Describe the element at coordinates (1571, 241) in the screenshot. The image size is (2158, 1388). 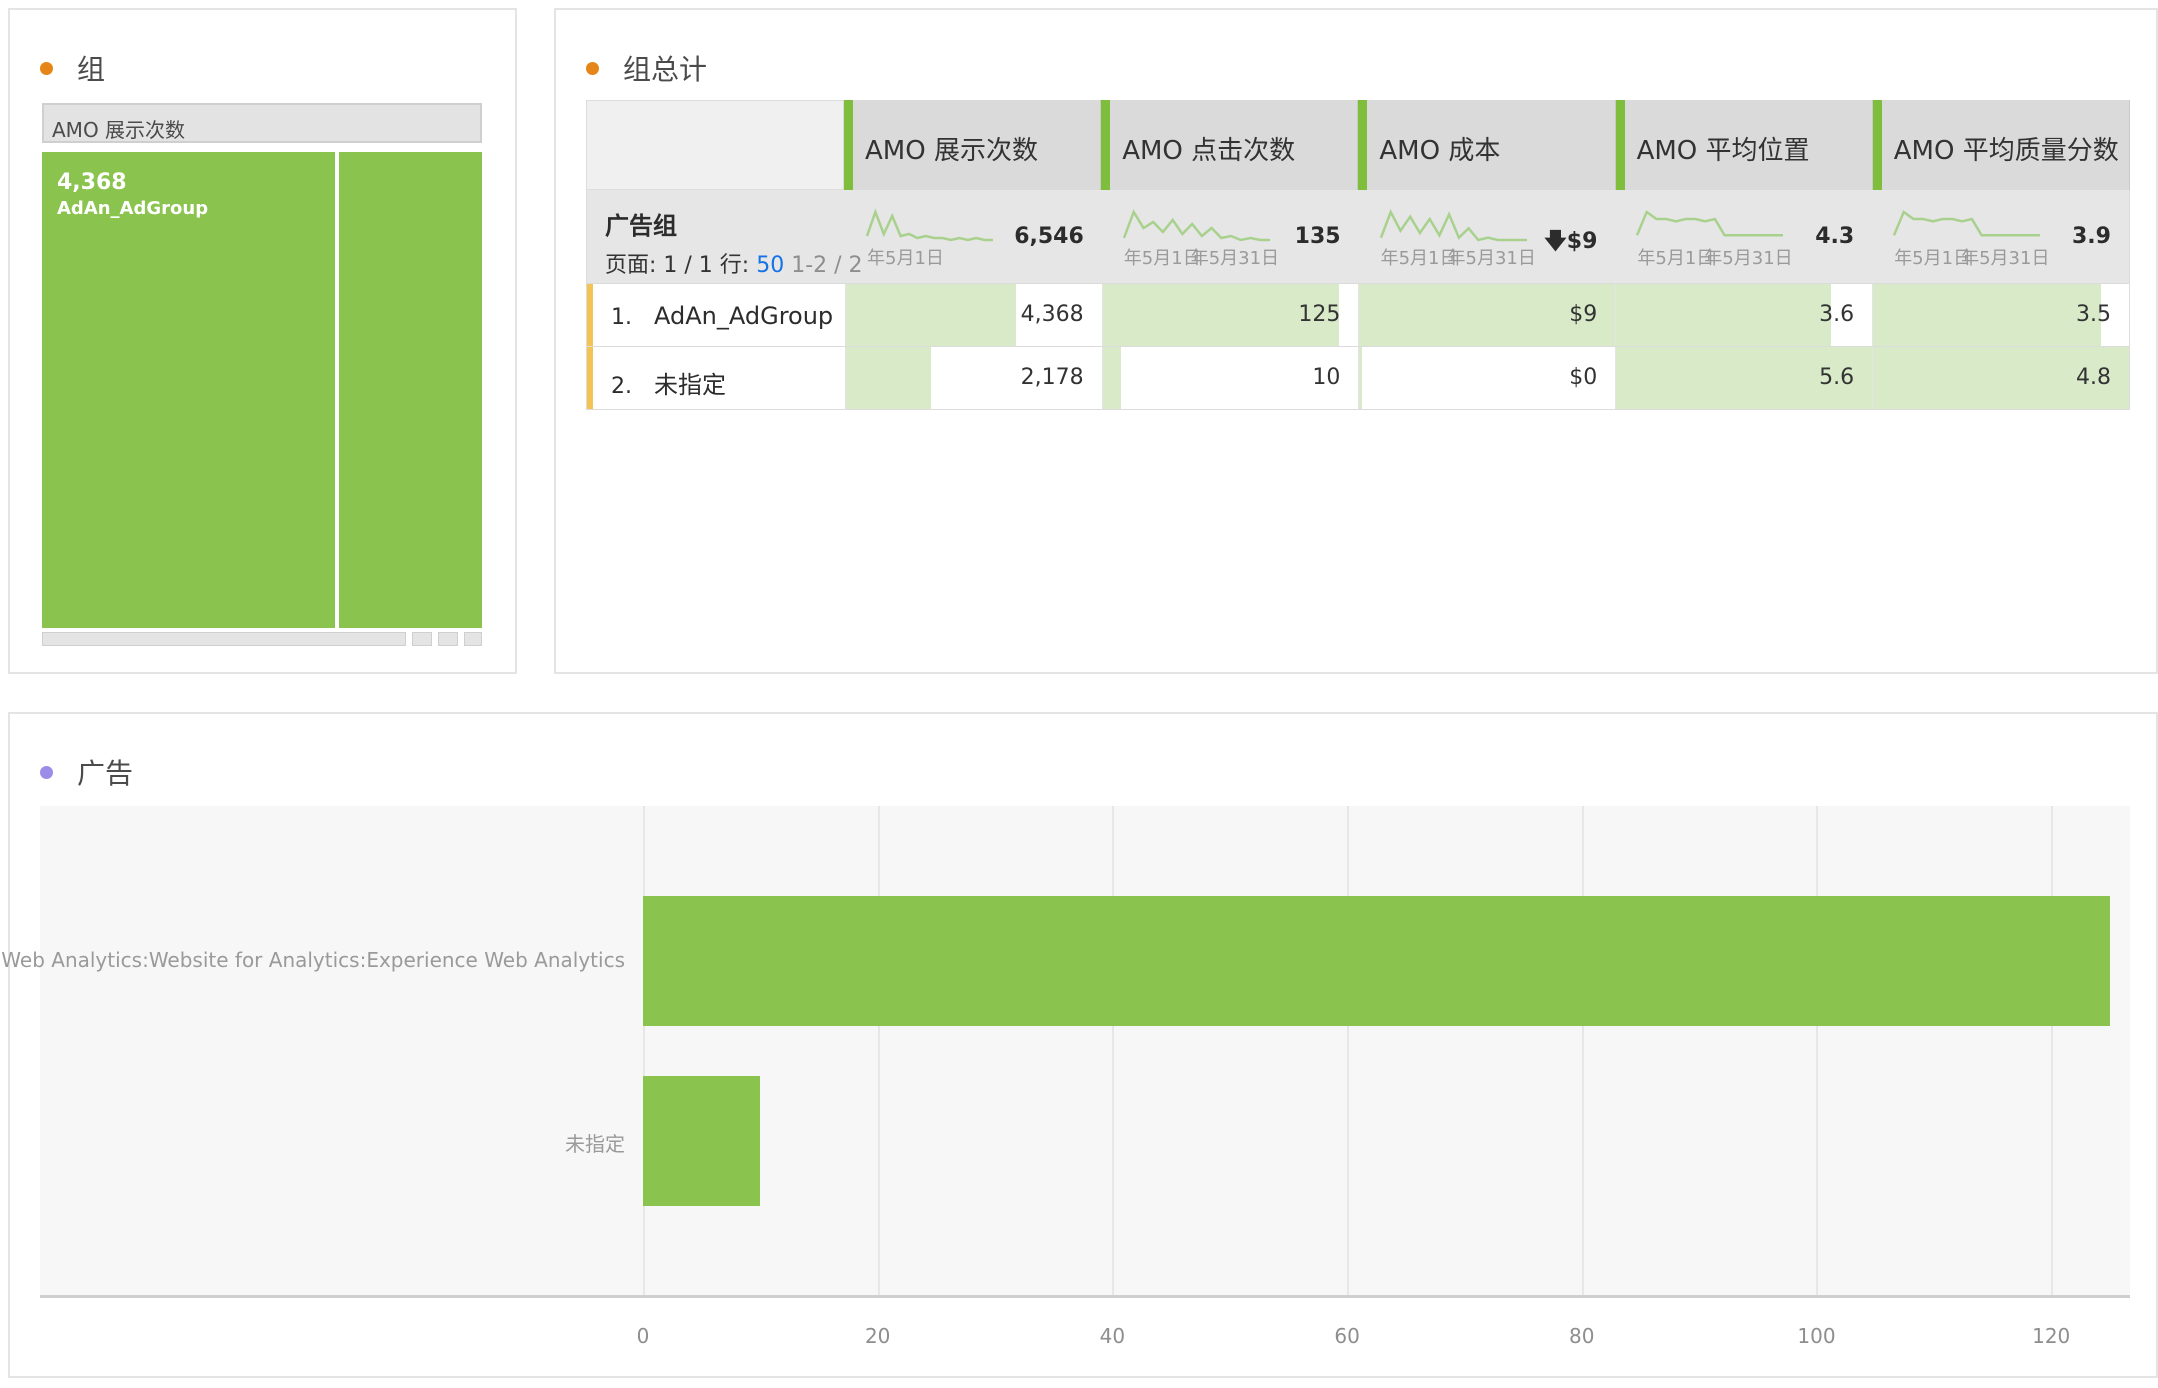
I see `column-total: 🡇$9` at that location.